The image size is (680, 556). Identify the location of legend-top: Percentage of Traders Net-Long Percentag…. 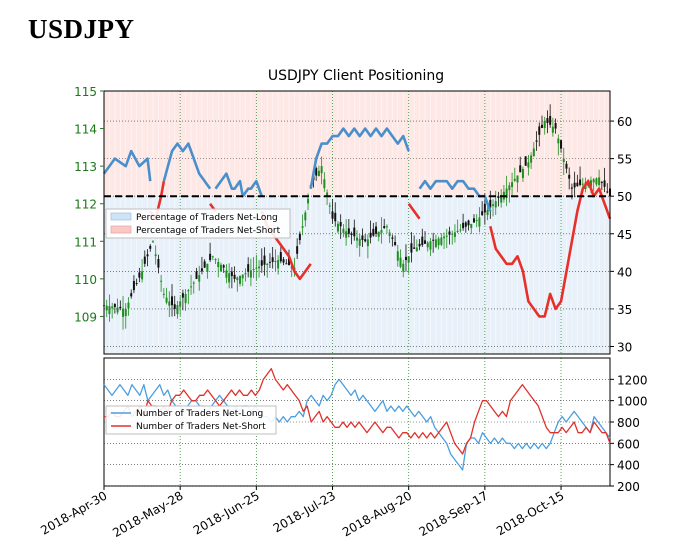
(198, 223).